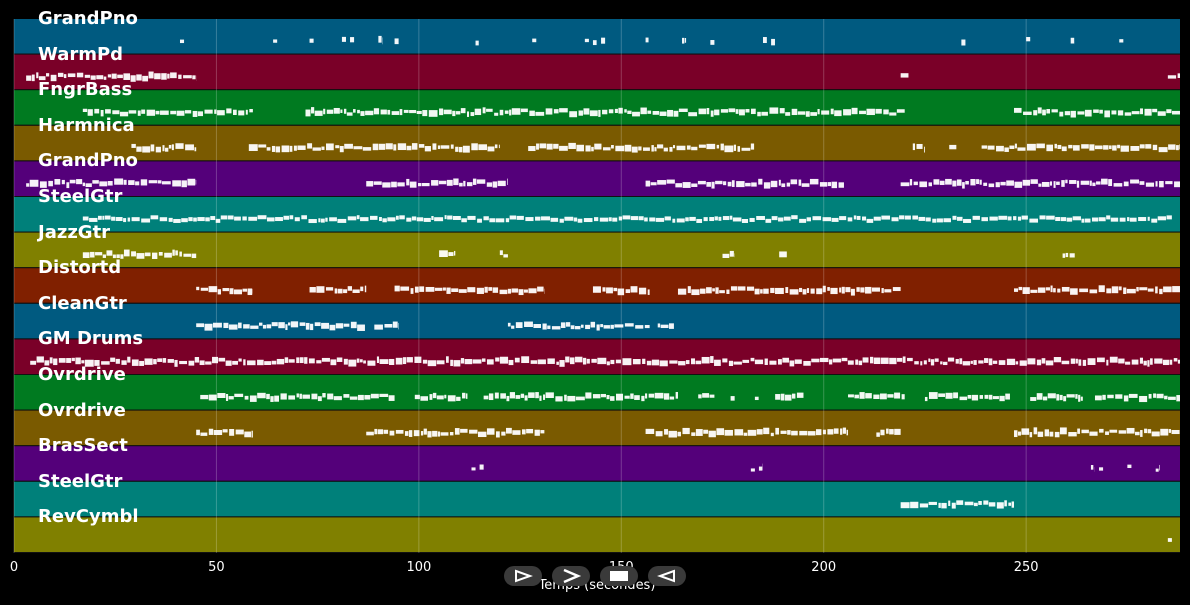 The image size is (1190, 605). I want to click on back-button, so click(667, 576).